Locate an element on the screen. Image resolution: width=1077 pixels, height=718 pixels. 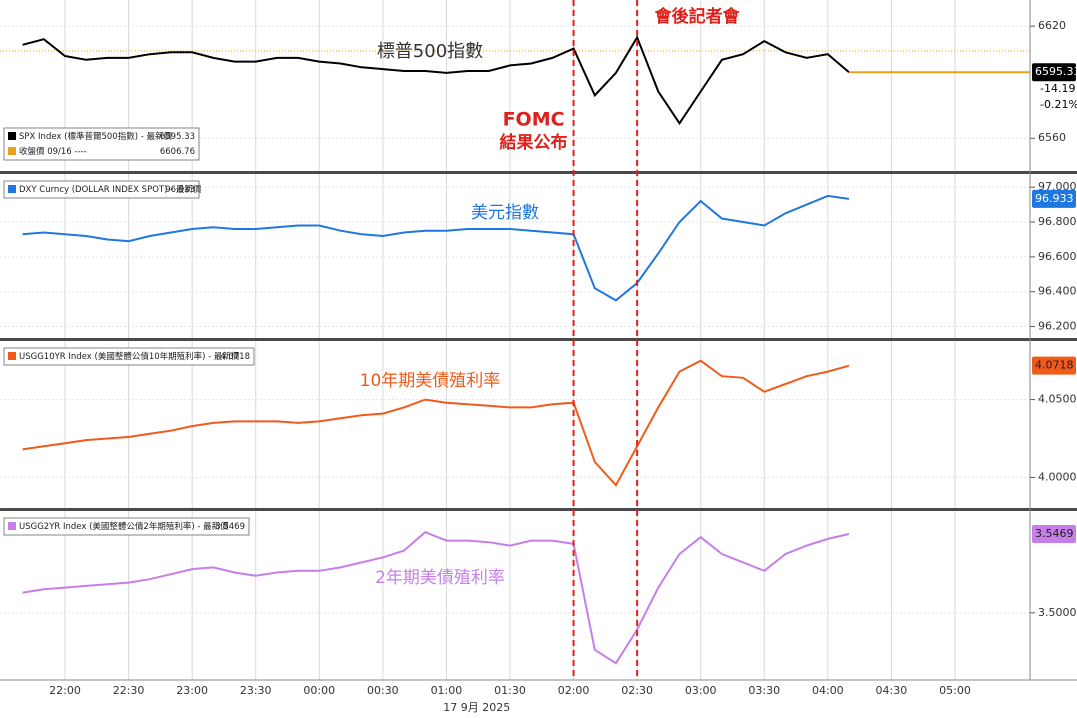
x-axis-date: 17 9月 2025 is located at coordinates (476, 707).